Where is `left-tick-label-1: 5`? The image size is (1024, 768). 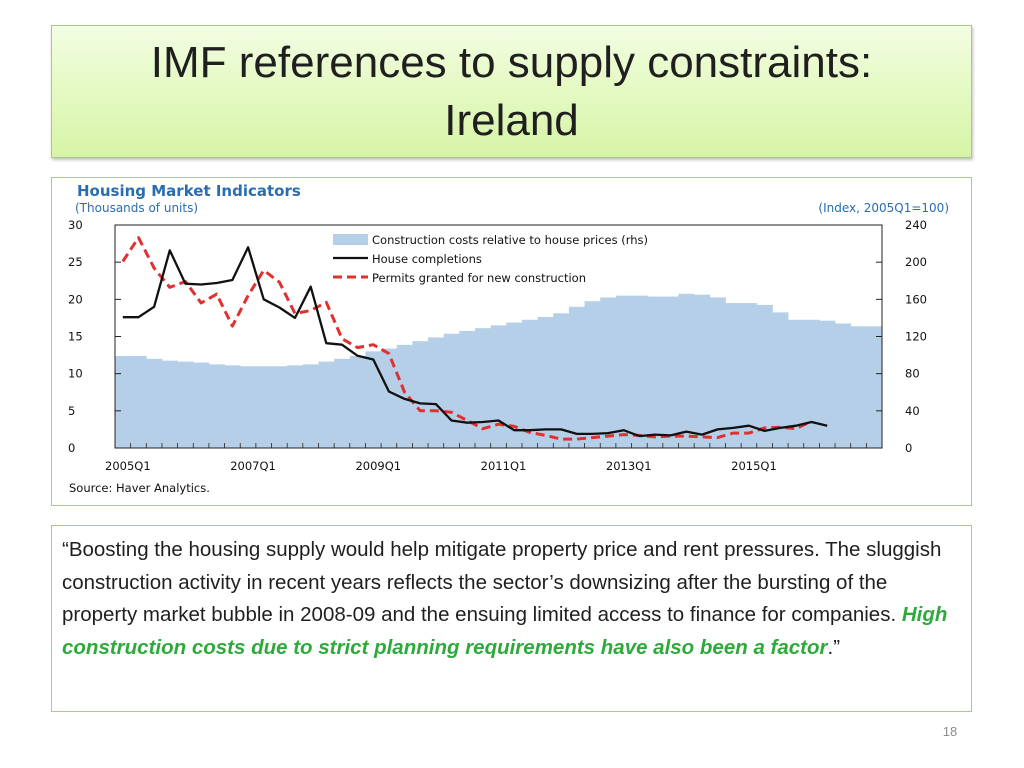 left-tick-label-1: 5 is located at coordinates (71, 411).